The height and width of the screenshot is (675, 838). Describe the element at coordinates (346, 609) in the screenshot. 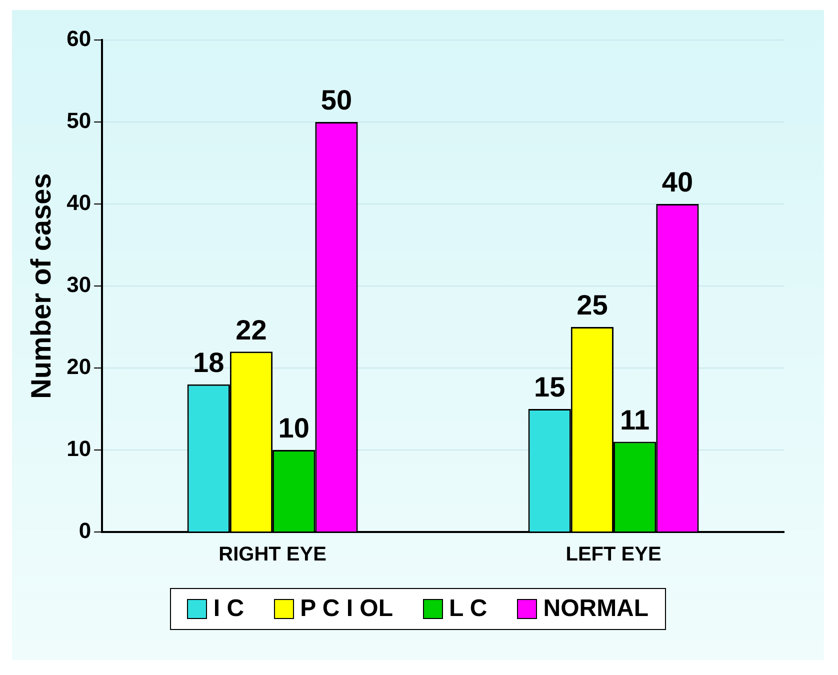

I see `legend-label: P C I OL` at that location.